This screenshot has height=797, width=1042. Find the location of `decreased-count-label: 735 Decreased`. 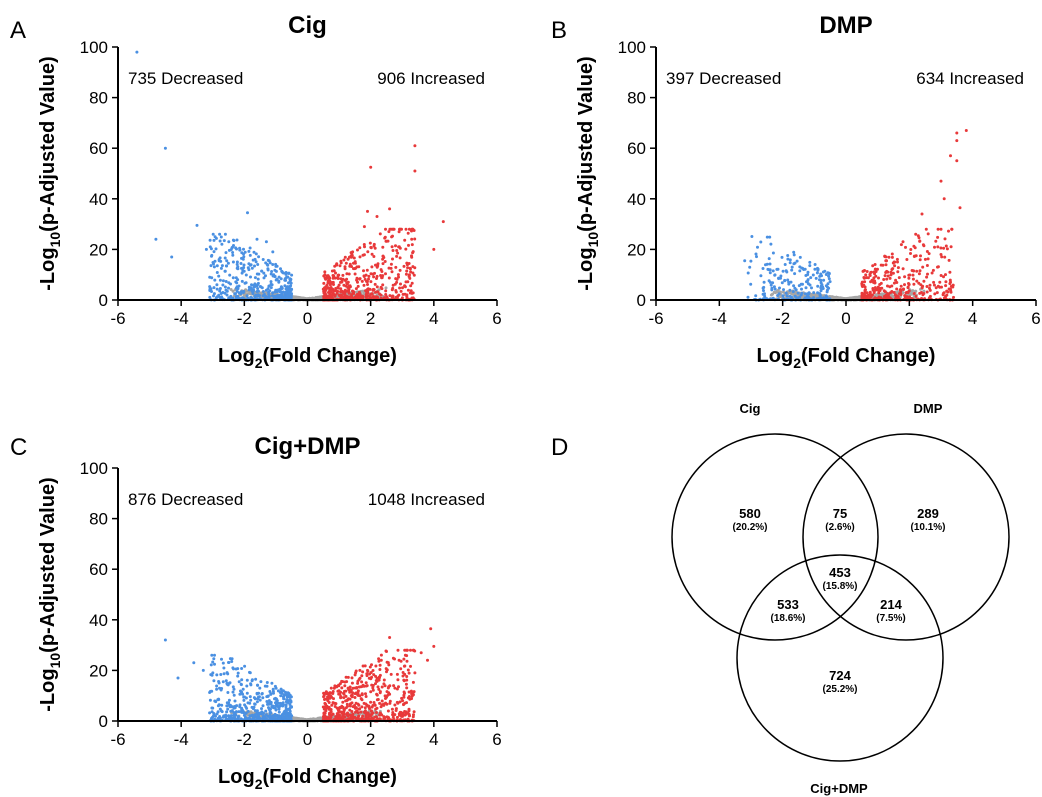

decreased-count-label: 735 Decreased is located at coordinates (185, 78).